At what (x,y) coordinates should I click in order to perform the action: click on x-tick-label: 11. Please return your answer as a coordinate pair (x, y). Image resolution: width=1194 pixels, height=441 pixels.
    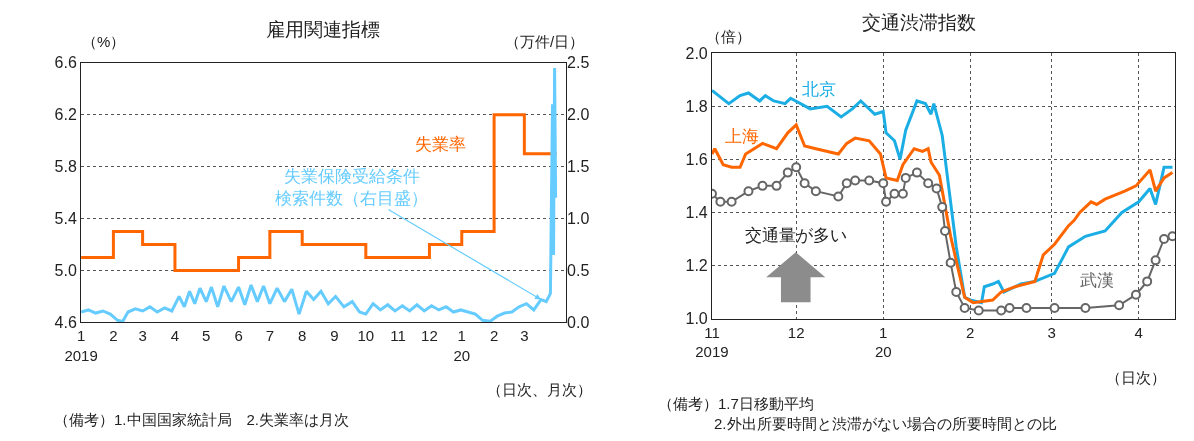
    Looking at the image, I should click on (398, 336).